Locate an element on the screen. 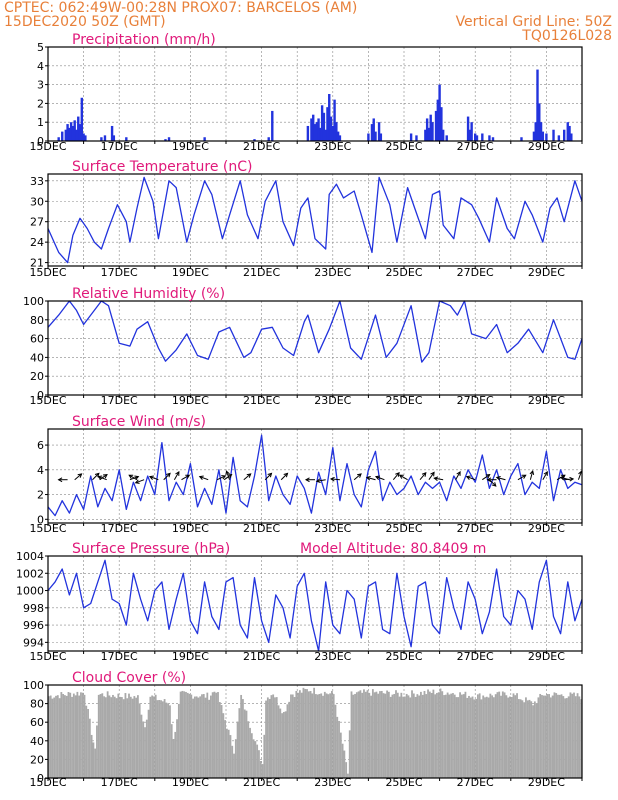 The width and height of the screenshot is (618, 800). y-tick-label: 100 is located at coordinates (33, 685).